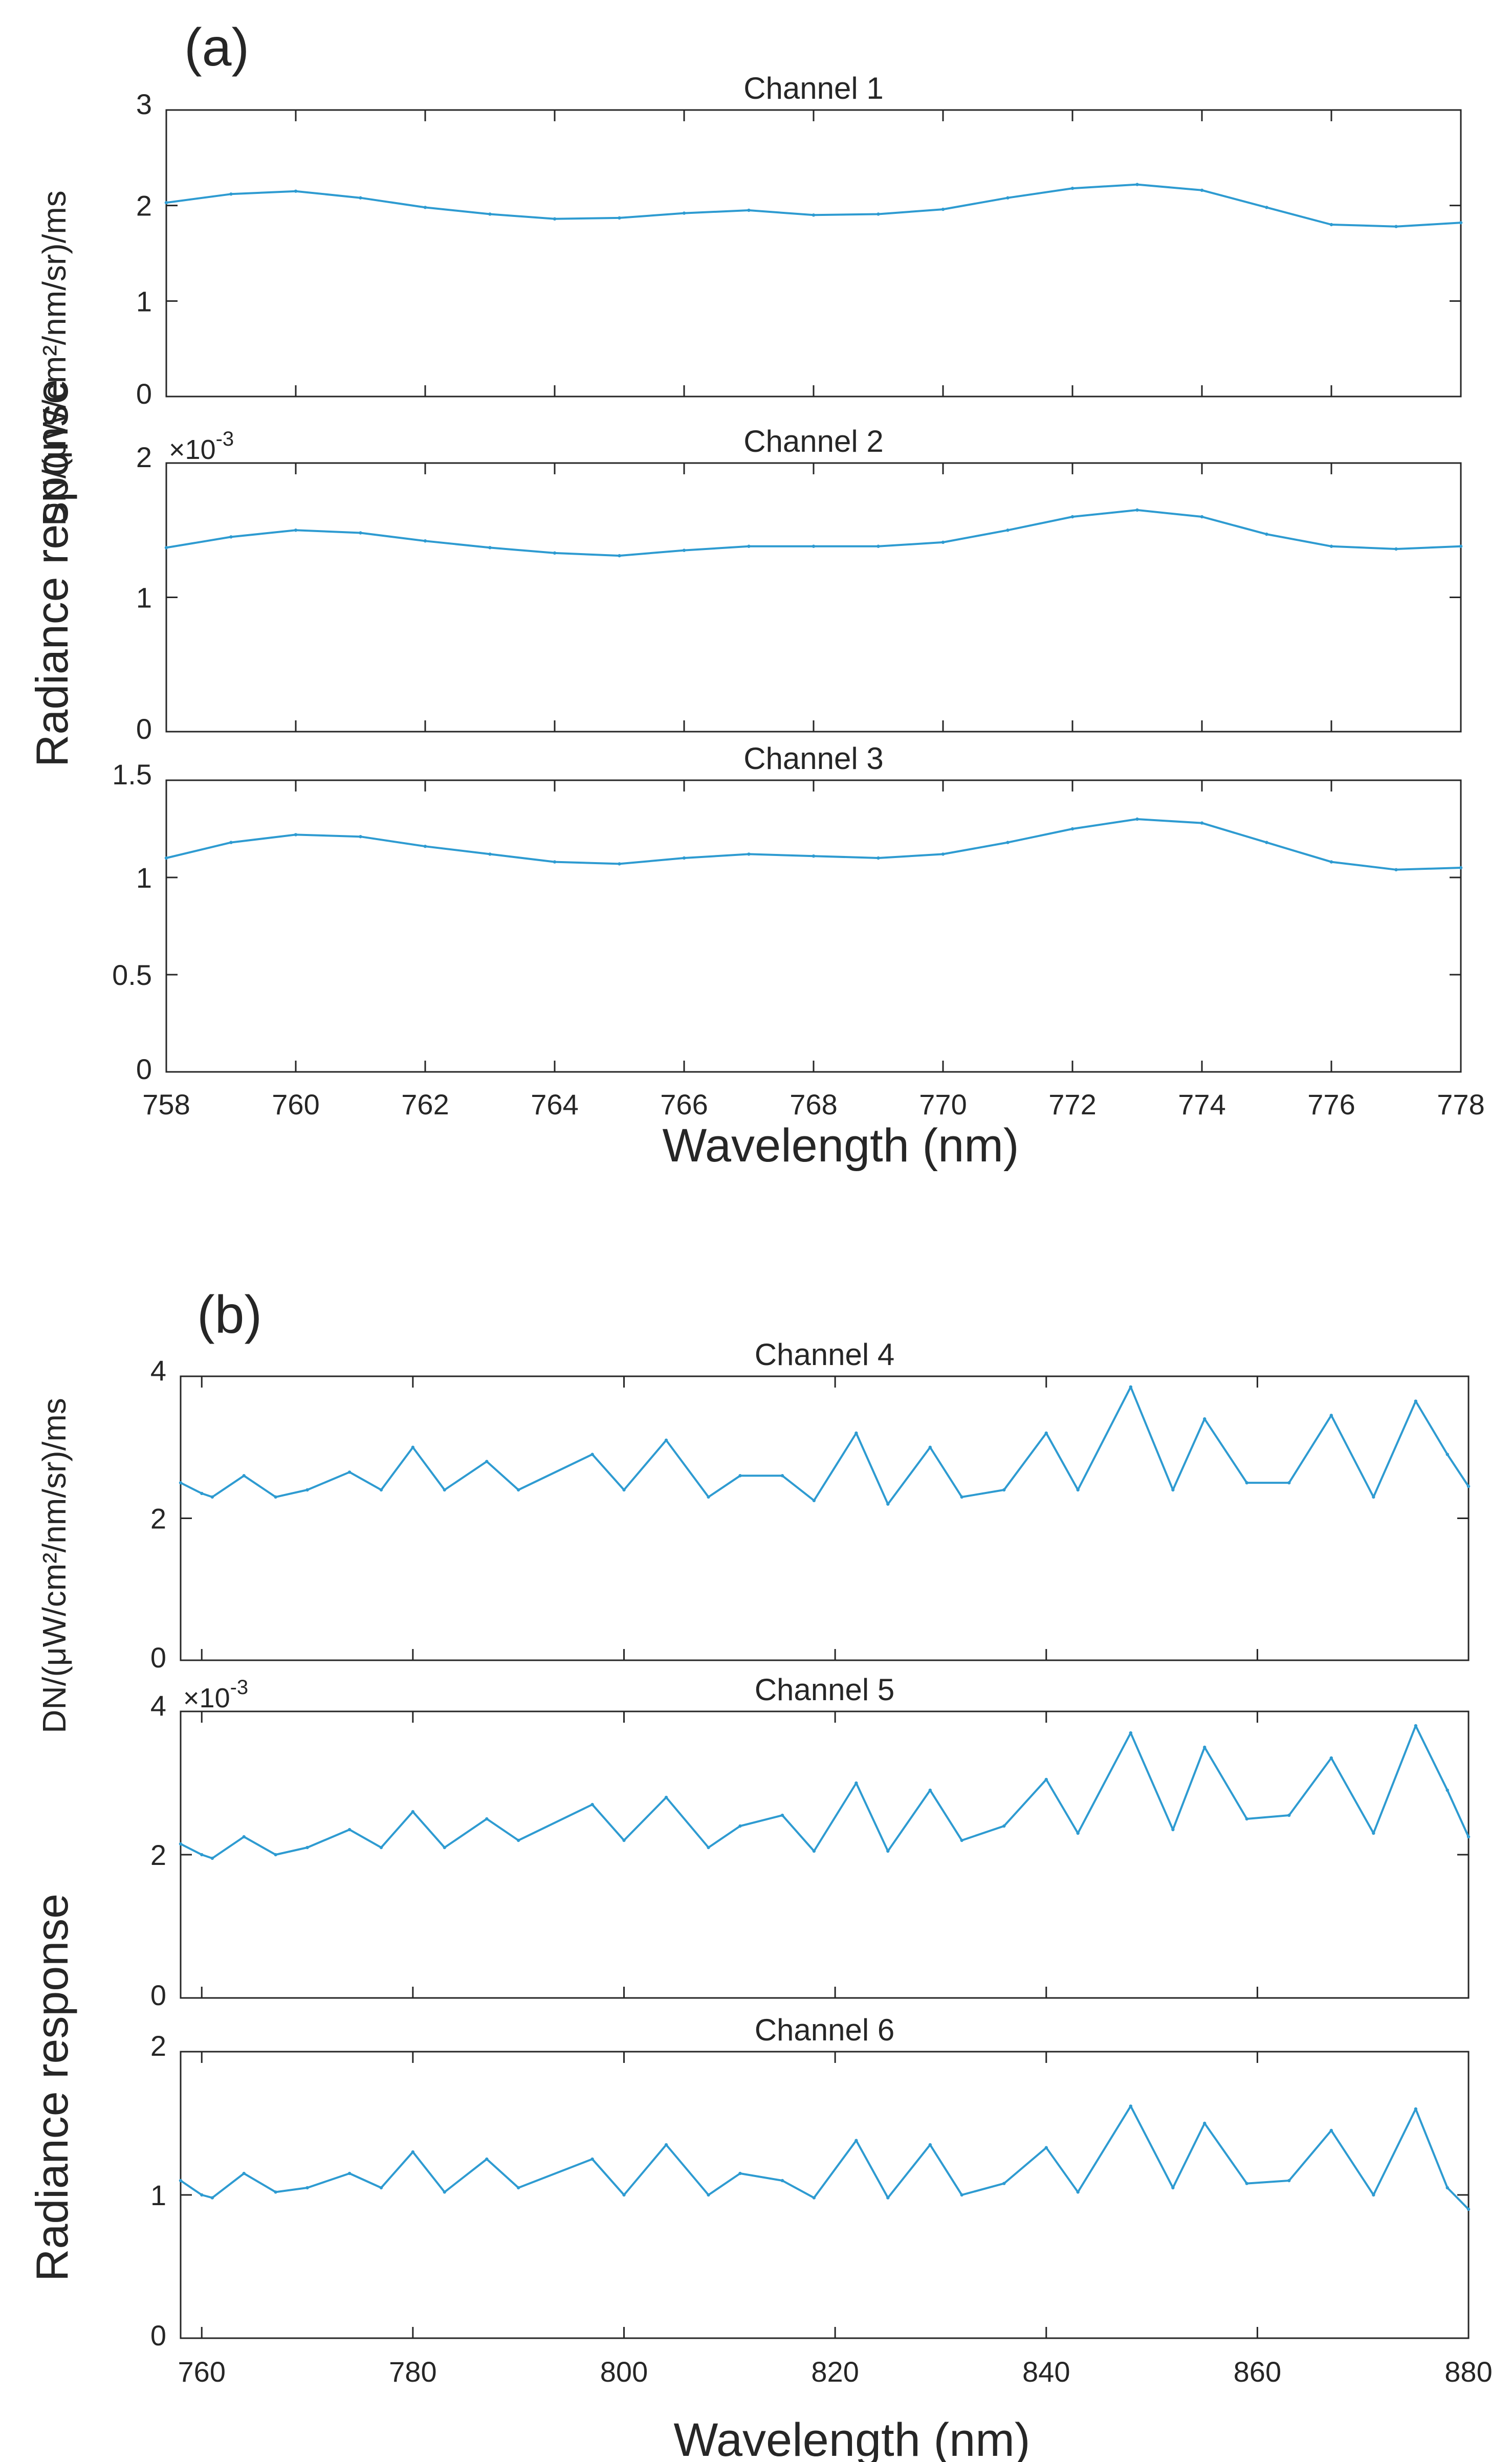  Describe the element at coordinates (201, 446) in the screenshot. I see `y-multiplier: ×10⁻³` at that location.